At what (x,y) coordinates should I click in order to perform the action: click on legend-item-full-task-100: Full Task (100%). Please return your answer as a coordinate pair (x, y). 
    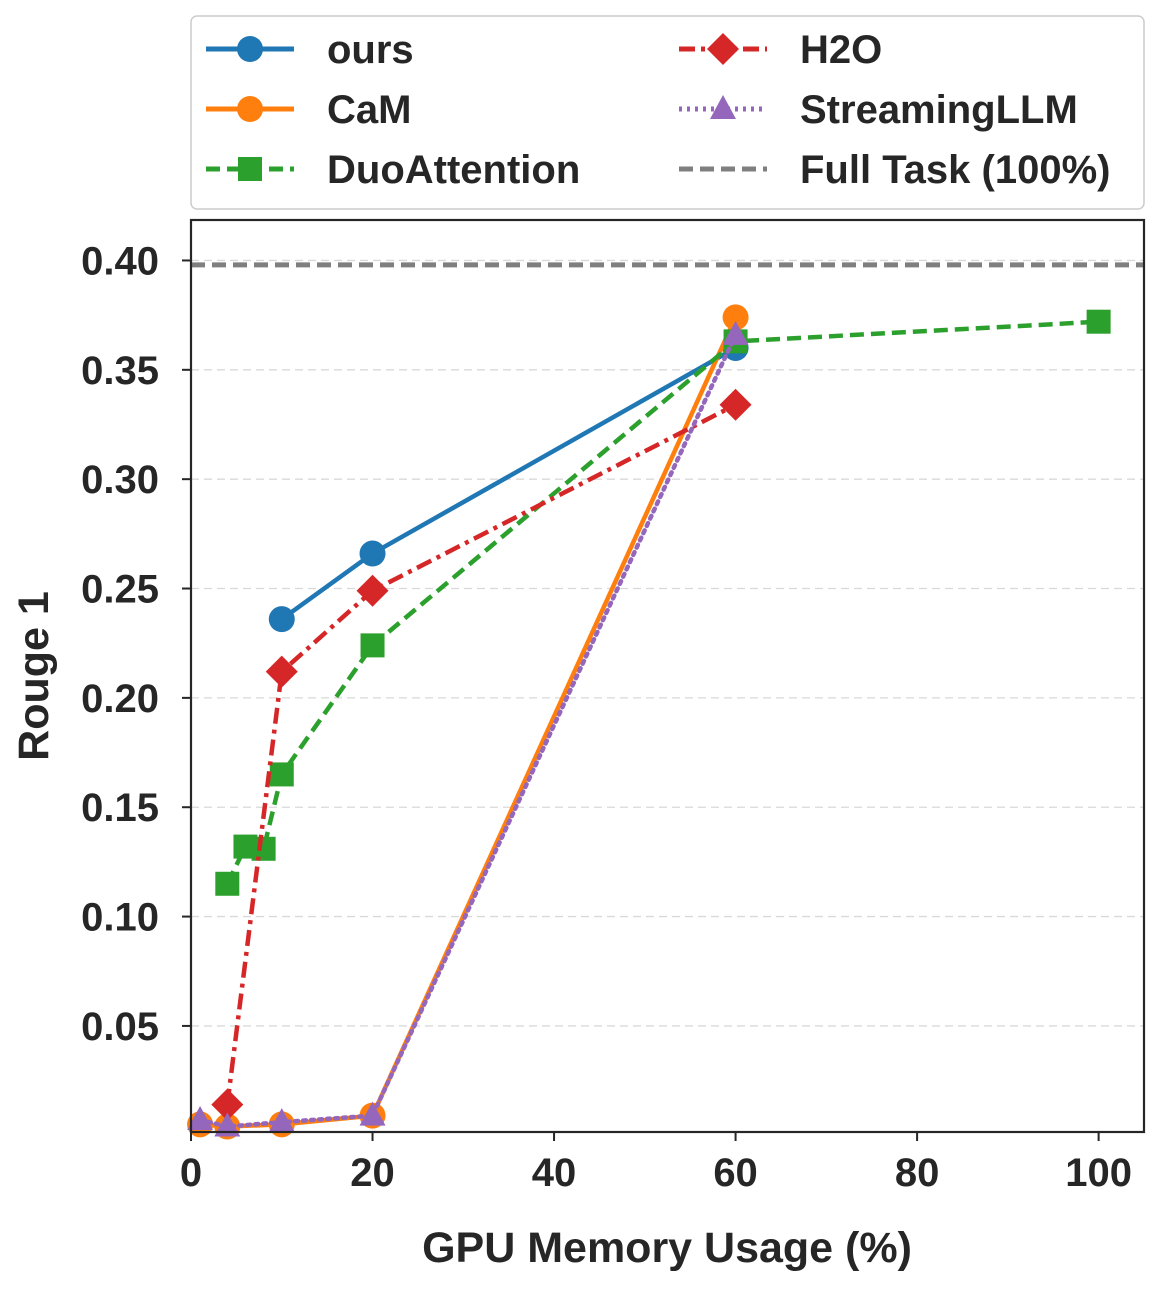
    Looking at the image, I should click on (894, 170).